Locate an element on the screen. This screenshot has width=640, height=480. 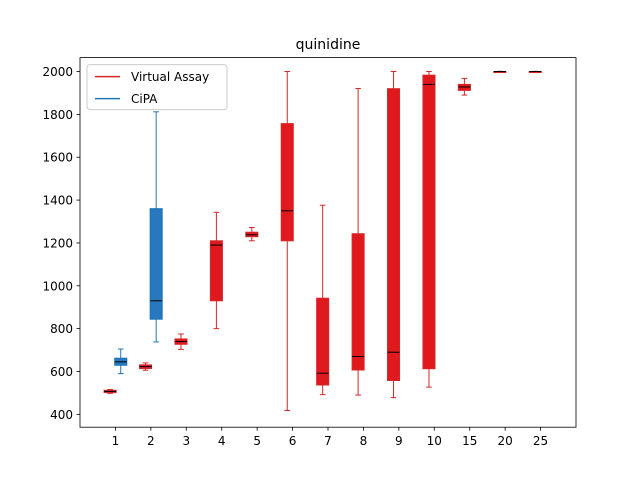
y-tick-label-800: 800 is located at coordinates (61, 329).